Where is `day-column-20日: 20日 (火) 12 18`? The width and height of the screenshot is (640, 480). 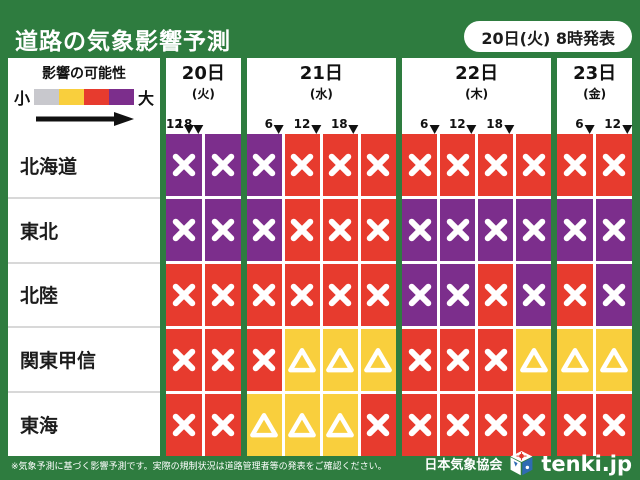
day-column-20日: 20日 (火) 12 18 is located at coordinates (203, 257).